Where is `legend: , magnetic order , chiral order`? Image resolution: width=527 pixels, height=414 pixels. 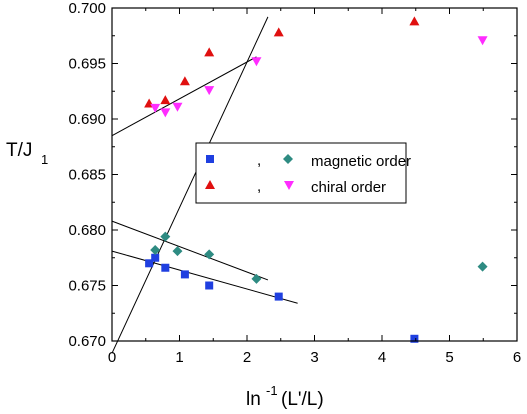
legend: , magnetic order , chiral order is located at coordinates (303, 173).